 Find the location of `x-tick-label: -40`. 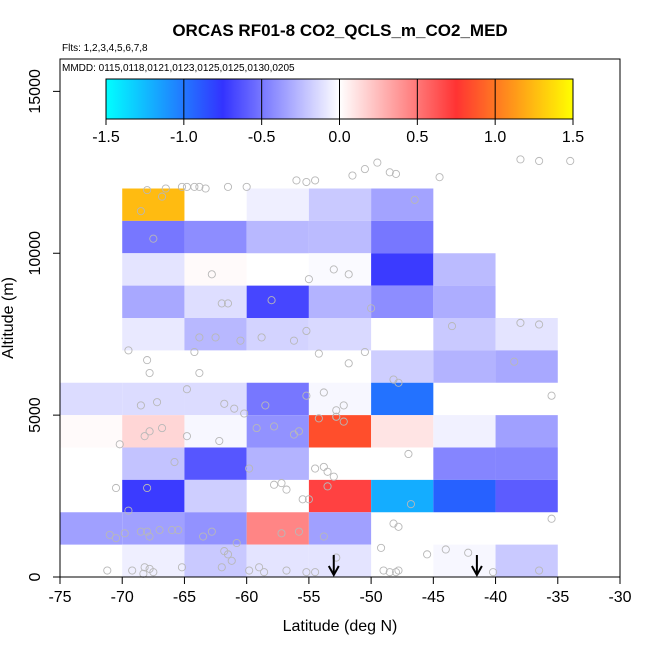

x-tick-label: -40 is located at coordinates (495, 597).